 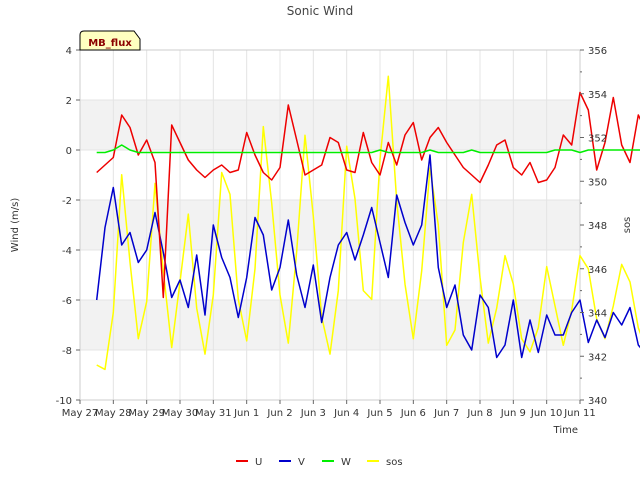 I want to click on chart-title: Sonic Wind, so click(x=320, y=11).